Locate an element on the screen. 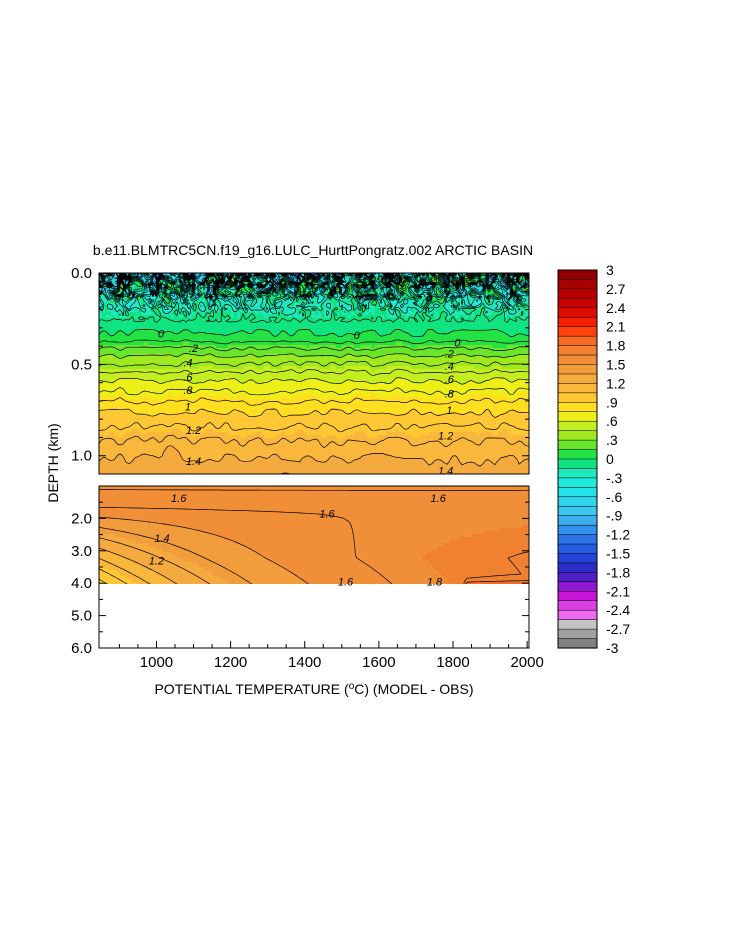 This screenshot has height=945, width=733. colorbar-label: -3 is located at coordinates (612, 648).